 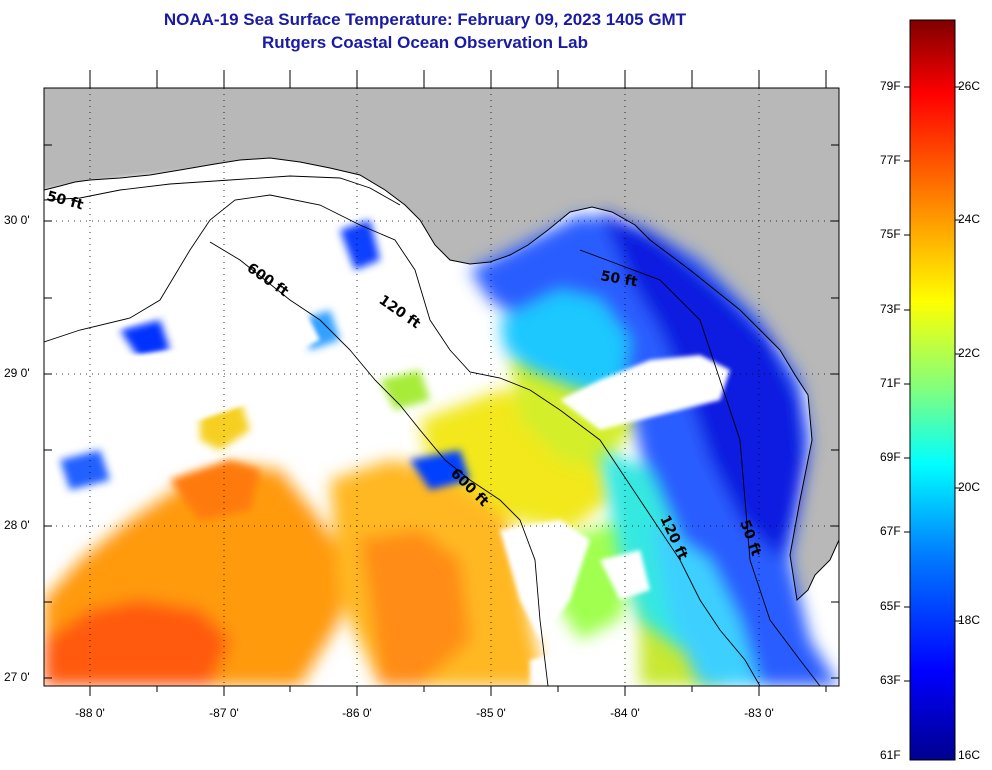 What do you see at coordinates (890, 755) in the screenshot?
I see `colorbar-f-label: 61F` at bounding box center [890, 755].